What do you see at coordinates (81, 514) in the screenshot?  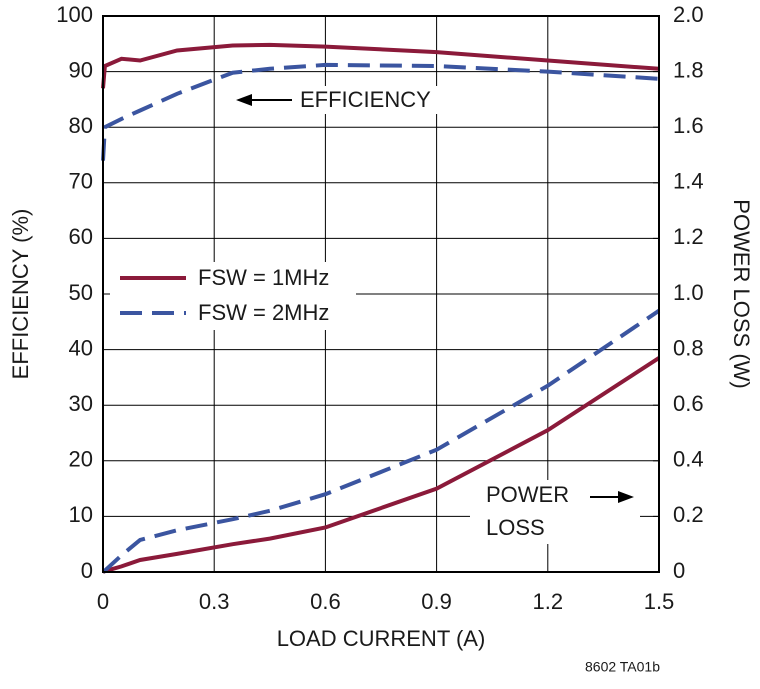 I see `y-tick-label: 10` at bounding box center [81, 514].